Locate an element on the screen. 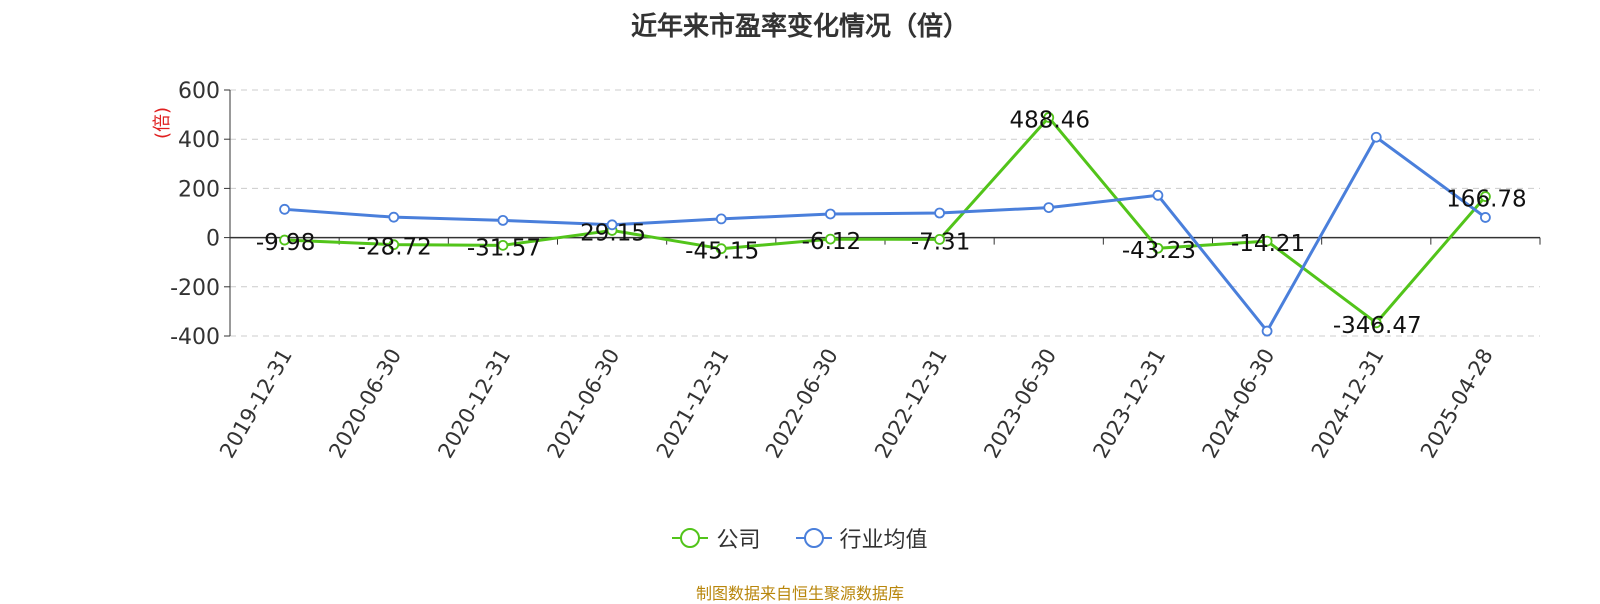 The width and height of the screenshot is (1600, 604). data-label: 488.46 is located at coordinates (1050, 120).